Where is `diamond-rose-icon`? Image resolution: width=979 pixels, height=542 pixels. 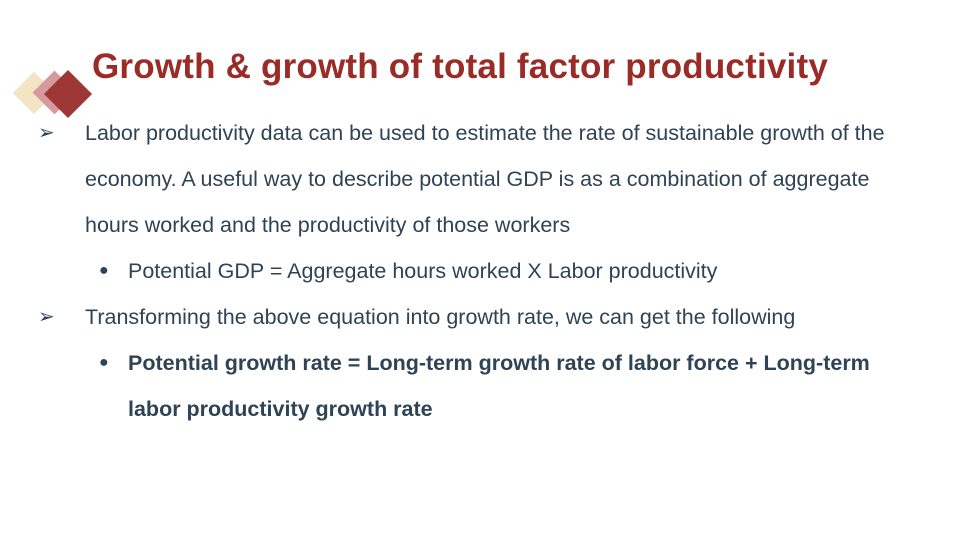 diamond-rose-icon is located at coordinates (54, 92).